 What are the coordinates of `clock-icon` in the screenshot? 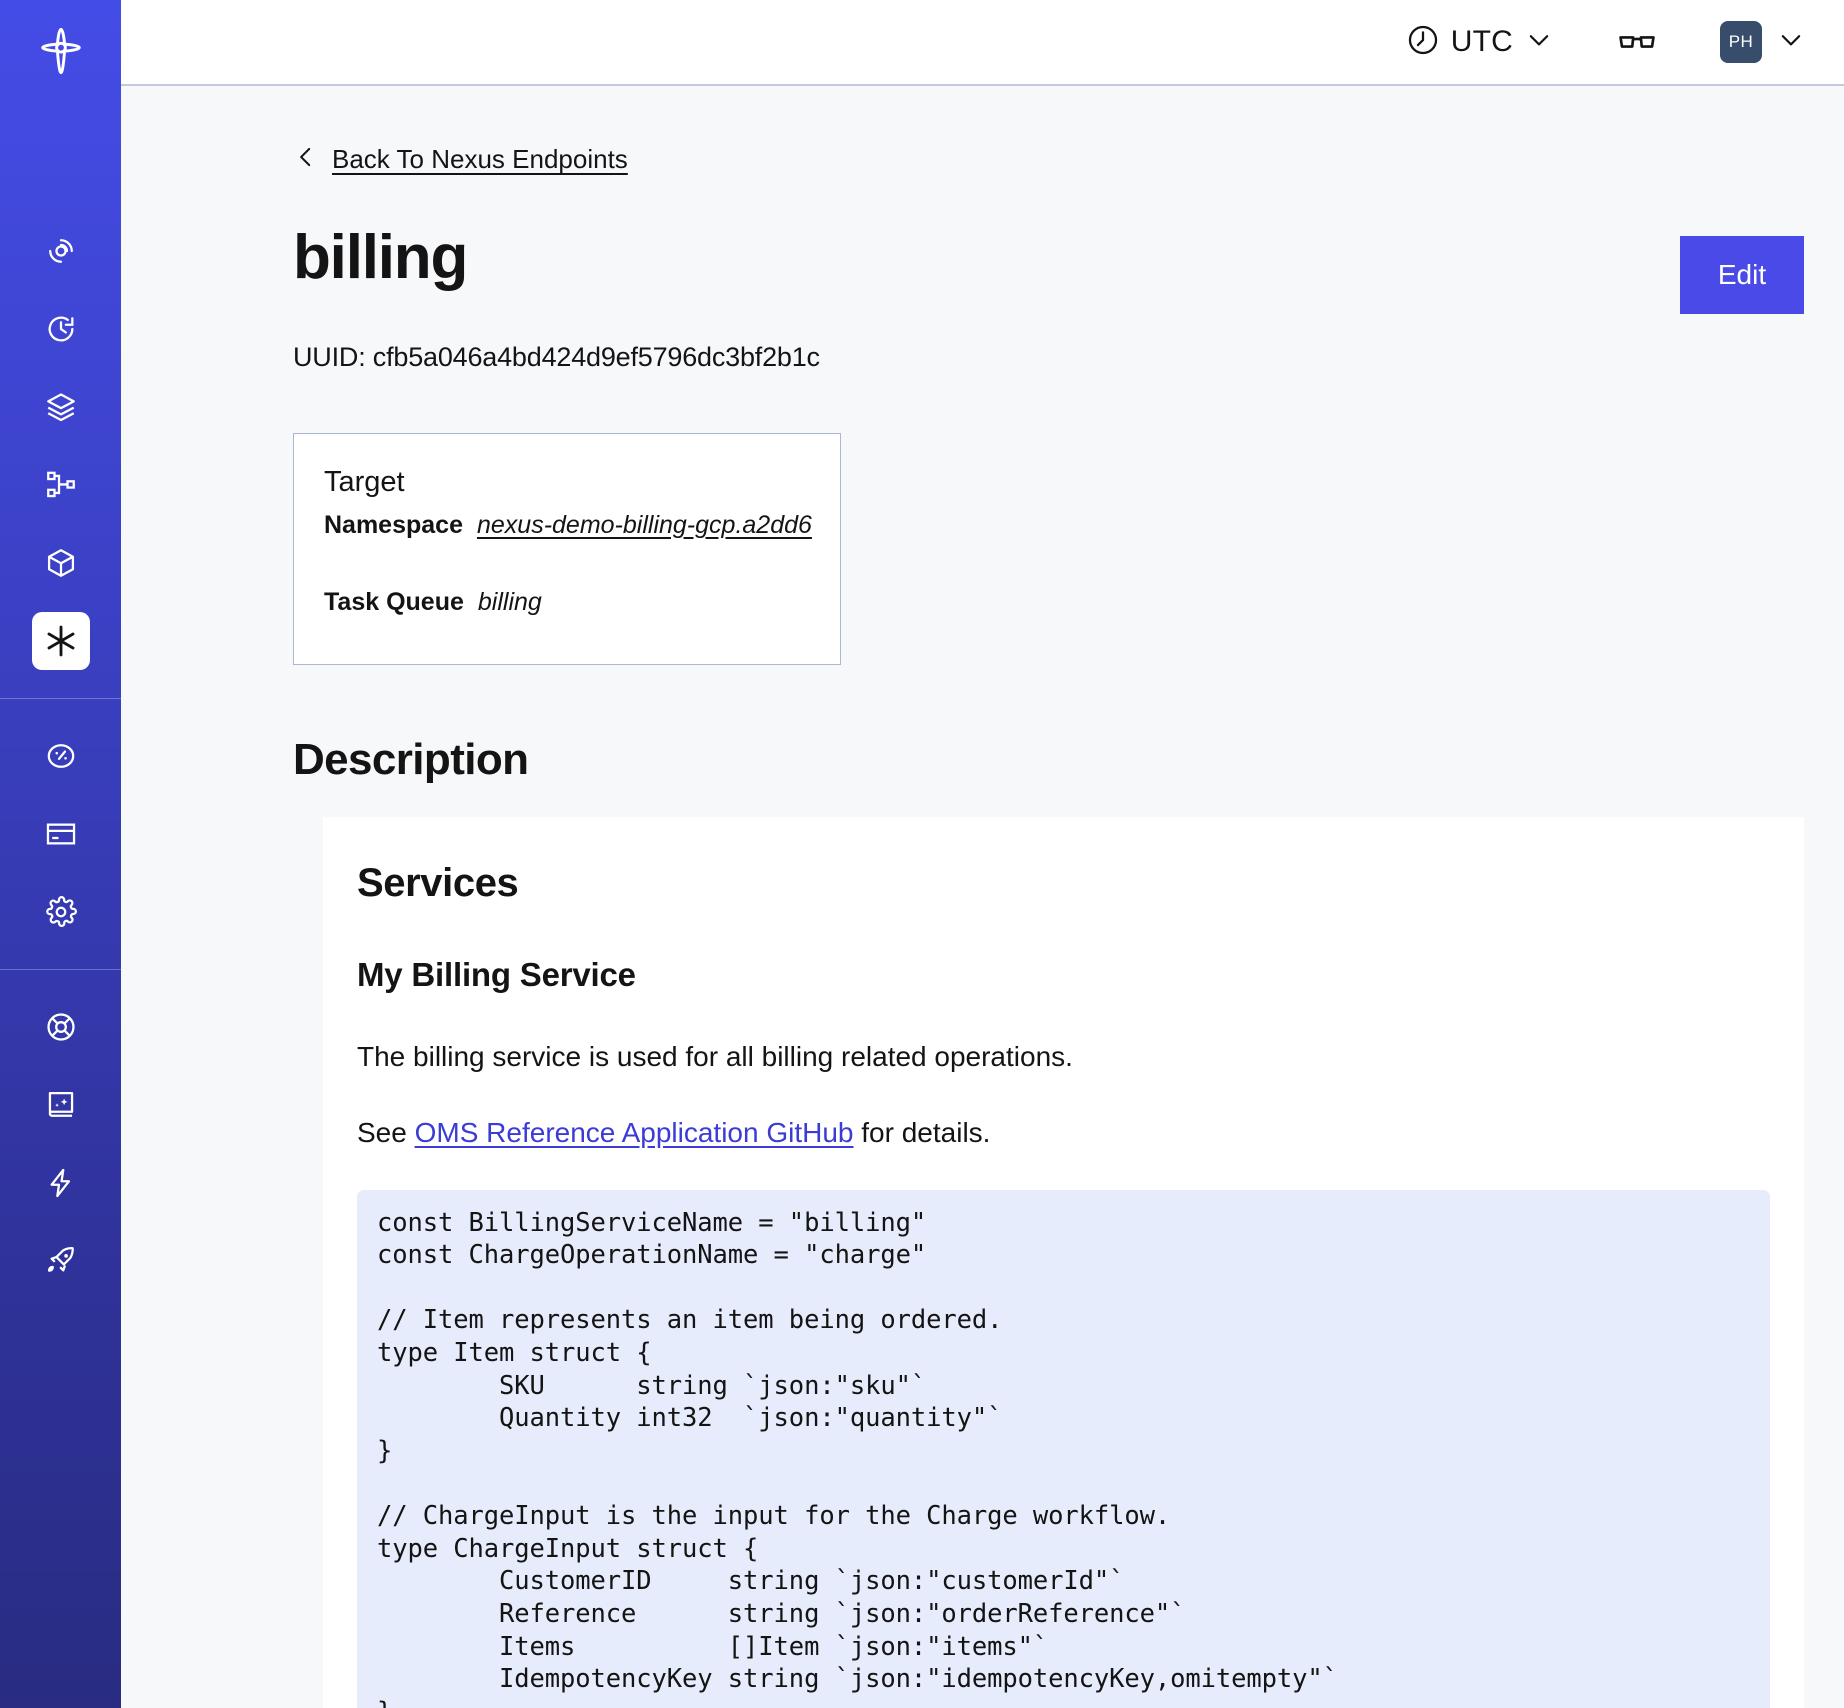 It's located at (1423, 42).